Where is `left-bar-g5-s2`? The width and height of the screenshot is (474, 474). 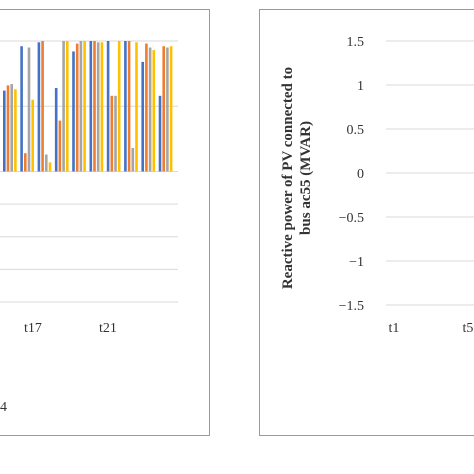
left-bar-g5-s2 is located at coordinates (98, 107).